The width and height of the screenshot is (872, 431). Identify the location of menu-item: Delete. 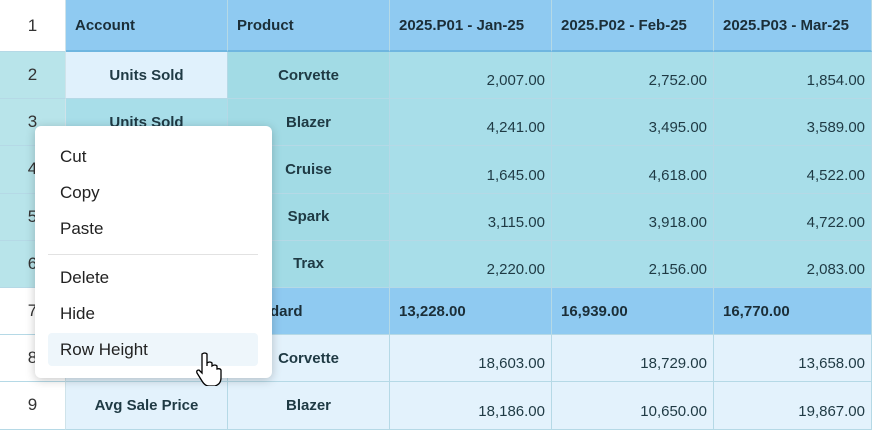
(85, 277).